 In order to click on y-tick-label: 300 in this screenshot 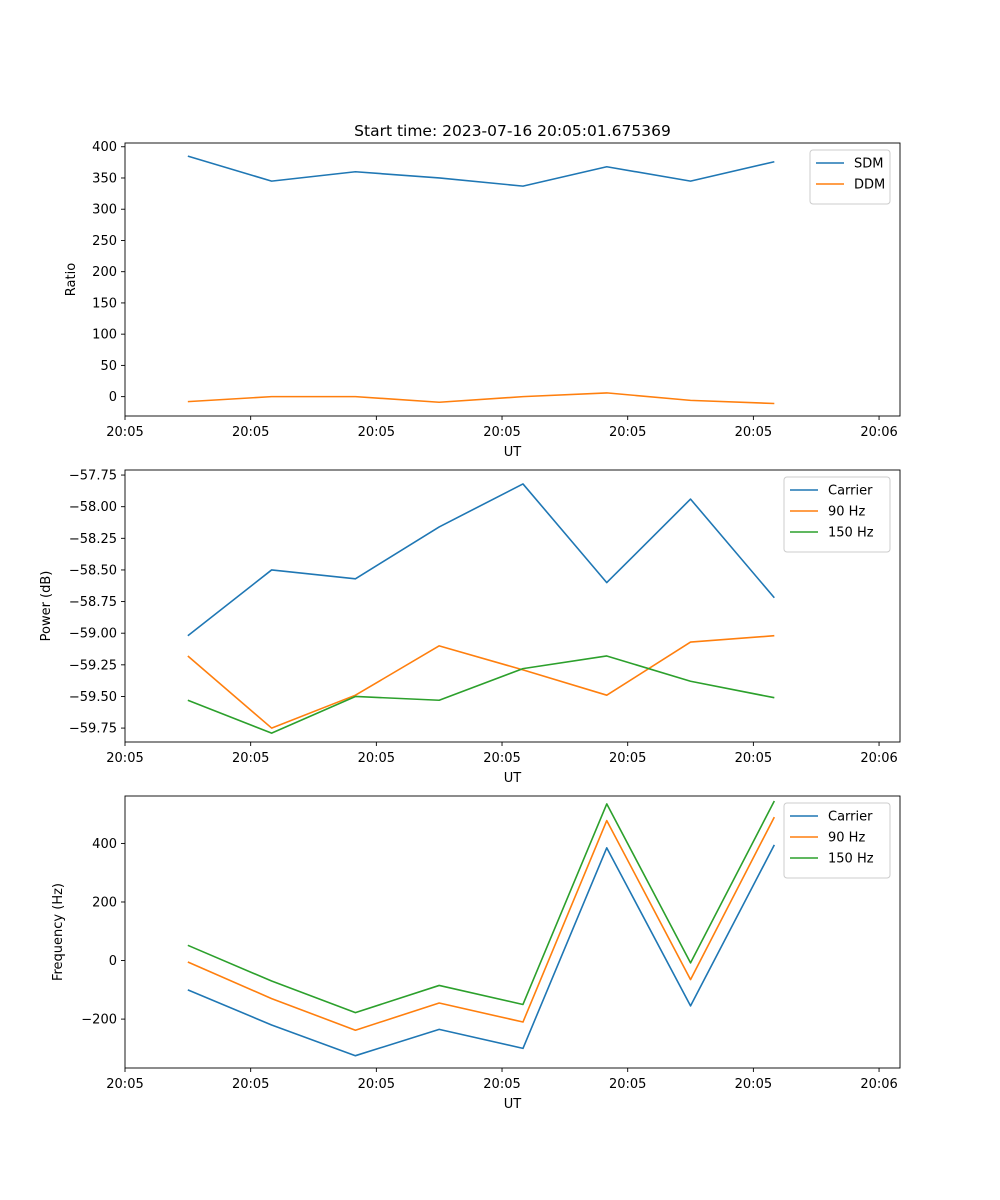, I will do `click(104, 210)`.